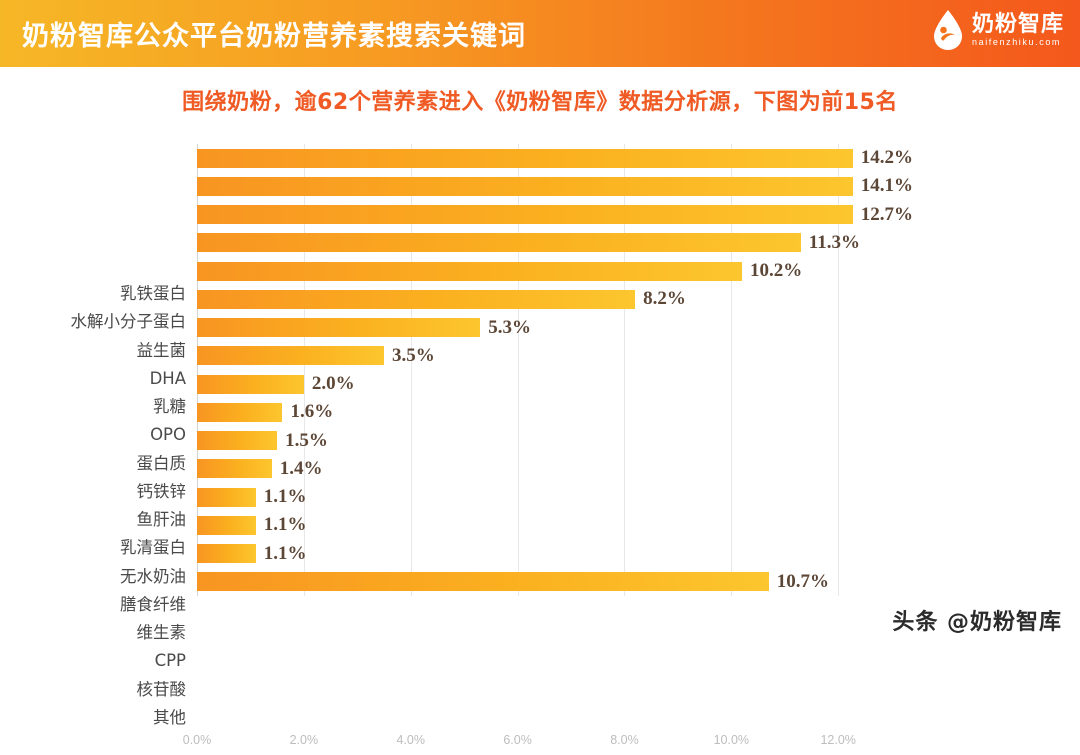 This screenshot has width=1080, height=755. Describe the element at coordinates (731, 740) in the screenshot. I see `x-axis-tick: 10.0%` at that location.